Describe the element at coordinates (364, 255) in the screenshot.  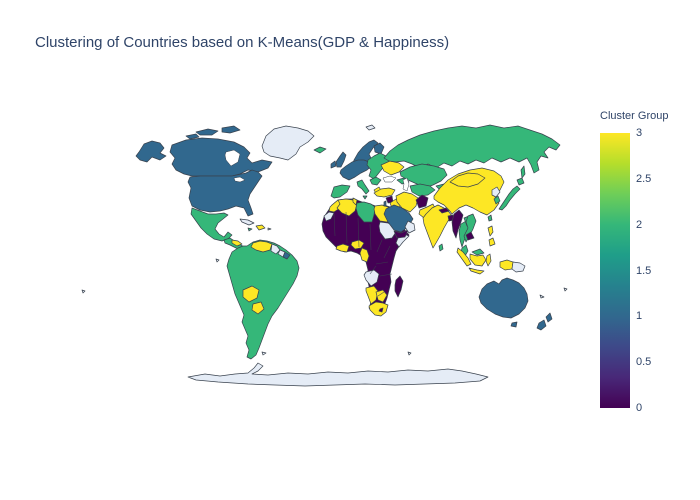
I see `country-cameroon-gabon` at that location.